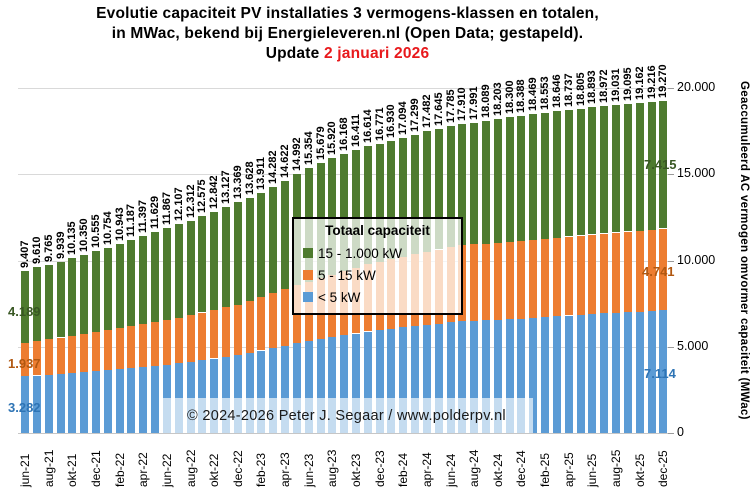 The image size is (751, 491). I want to click on x-axis-tick-label: aug-22, so click(190, 468).